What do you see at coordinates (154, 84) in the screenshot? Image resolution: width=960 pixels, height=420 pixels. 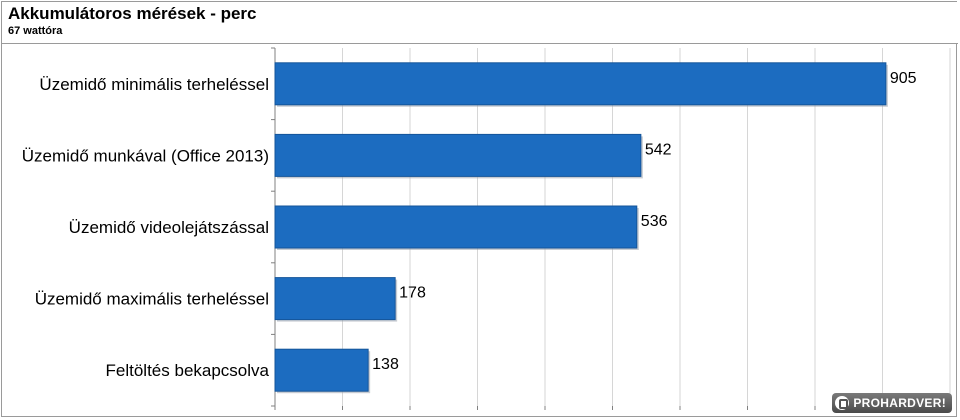 I see `category-label: Üzemidő minimális terheléssel` at bounding box center [154, 84].